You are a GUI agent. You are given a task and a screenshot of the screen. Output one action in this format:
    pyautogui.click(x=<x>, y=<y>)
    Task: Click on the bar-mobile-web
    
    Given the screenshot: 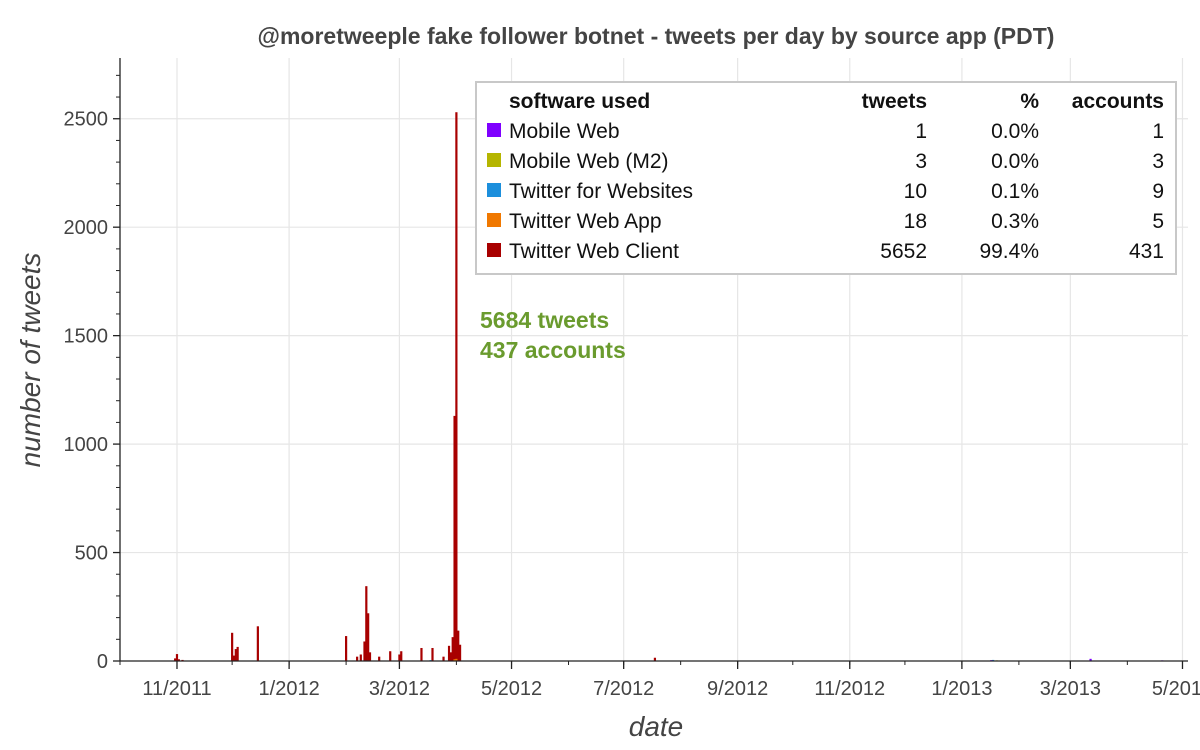 What is the action you would take?
    pyautogui.click(x=1090, y=659)
    